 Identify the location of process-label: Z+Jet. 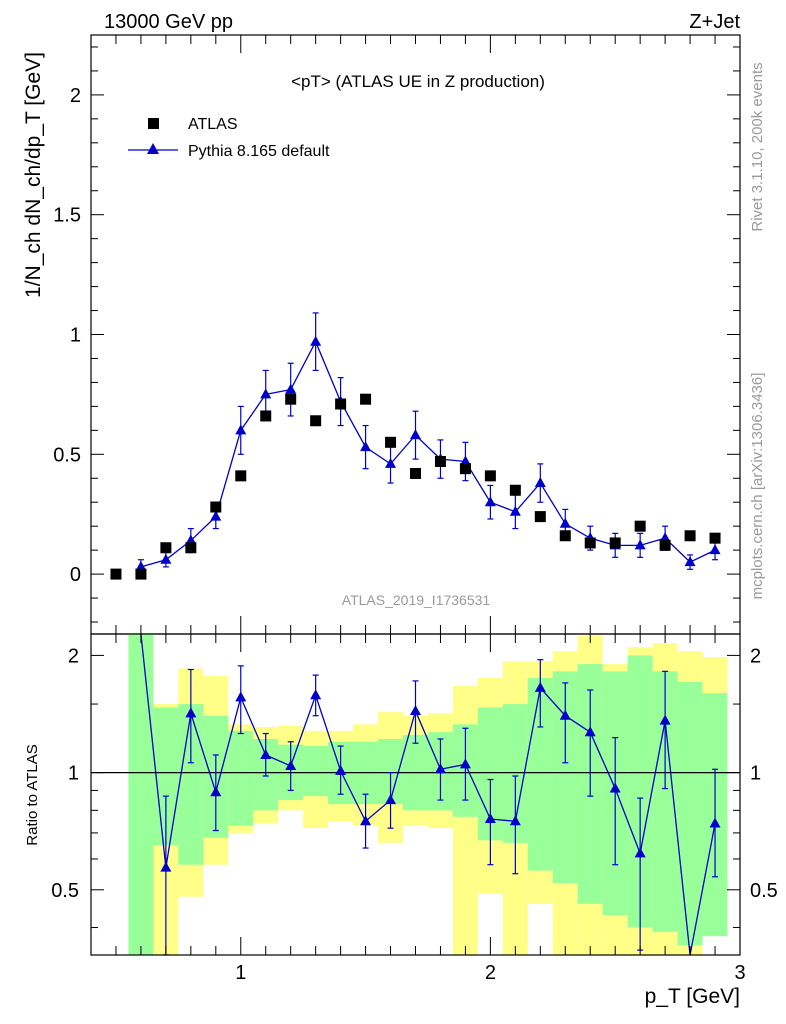
(714, 22).